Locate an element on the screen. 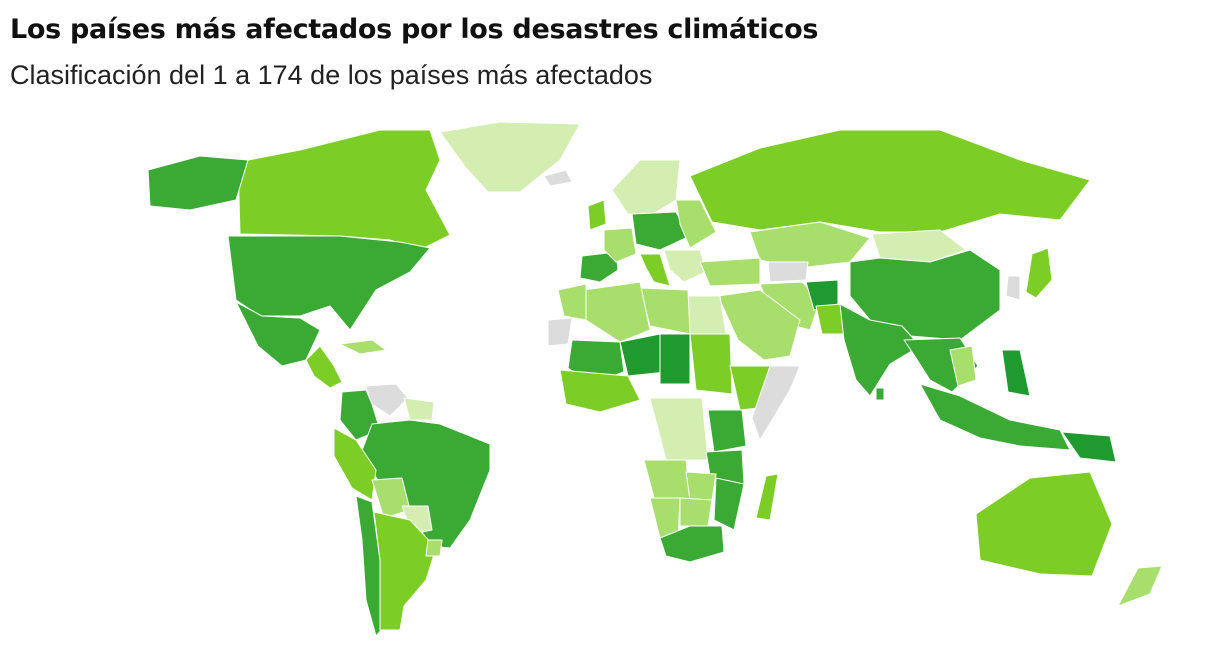  region-africa-occidental is located at coordinates (600, 391).